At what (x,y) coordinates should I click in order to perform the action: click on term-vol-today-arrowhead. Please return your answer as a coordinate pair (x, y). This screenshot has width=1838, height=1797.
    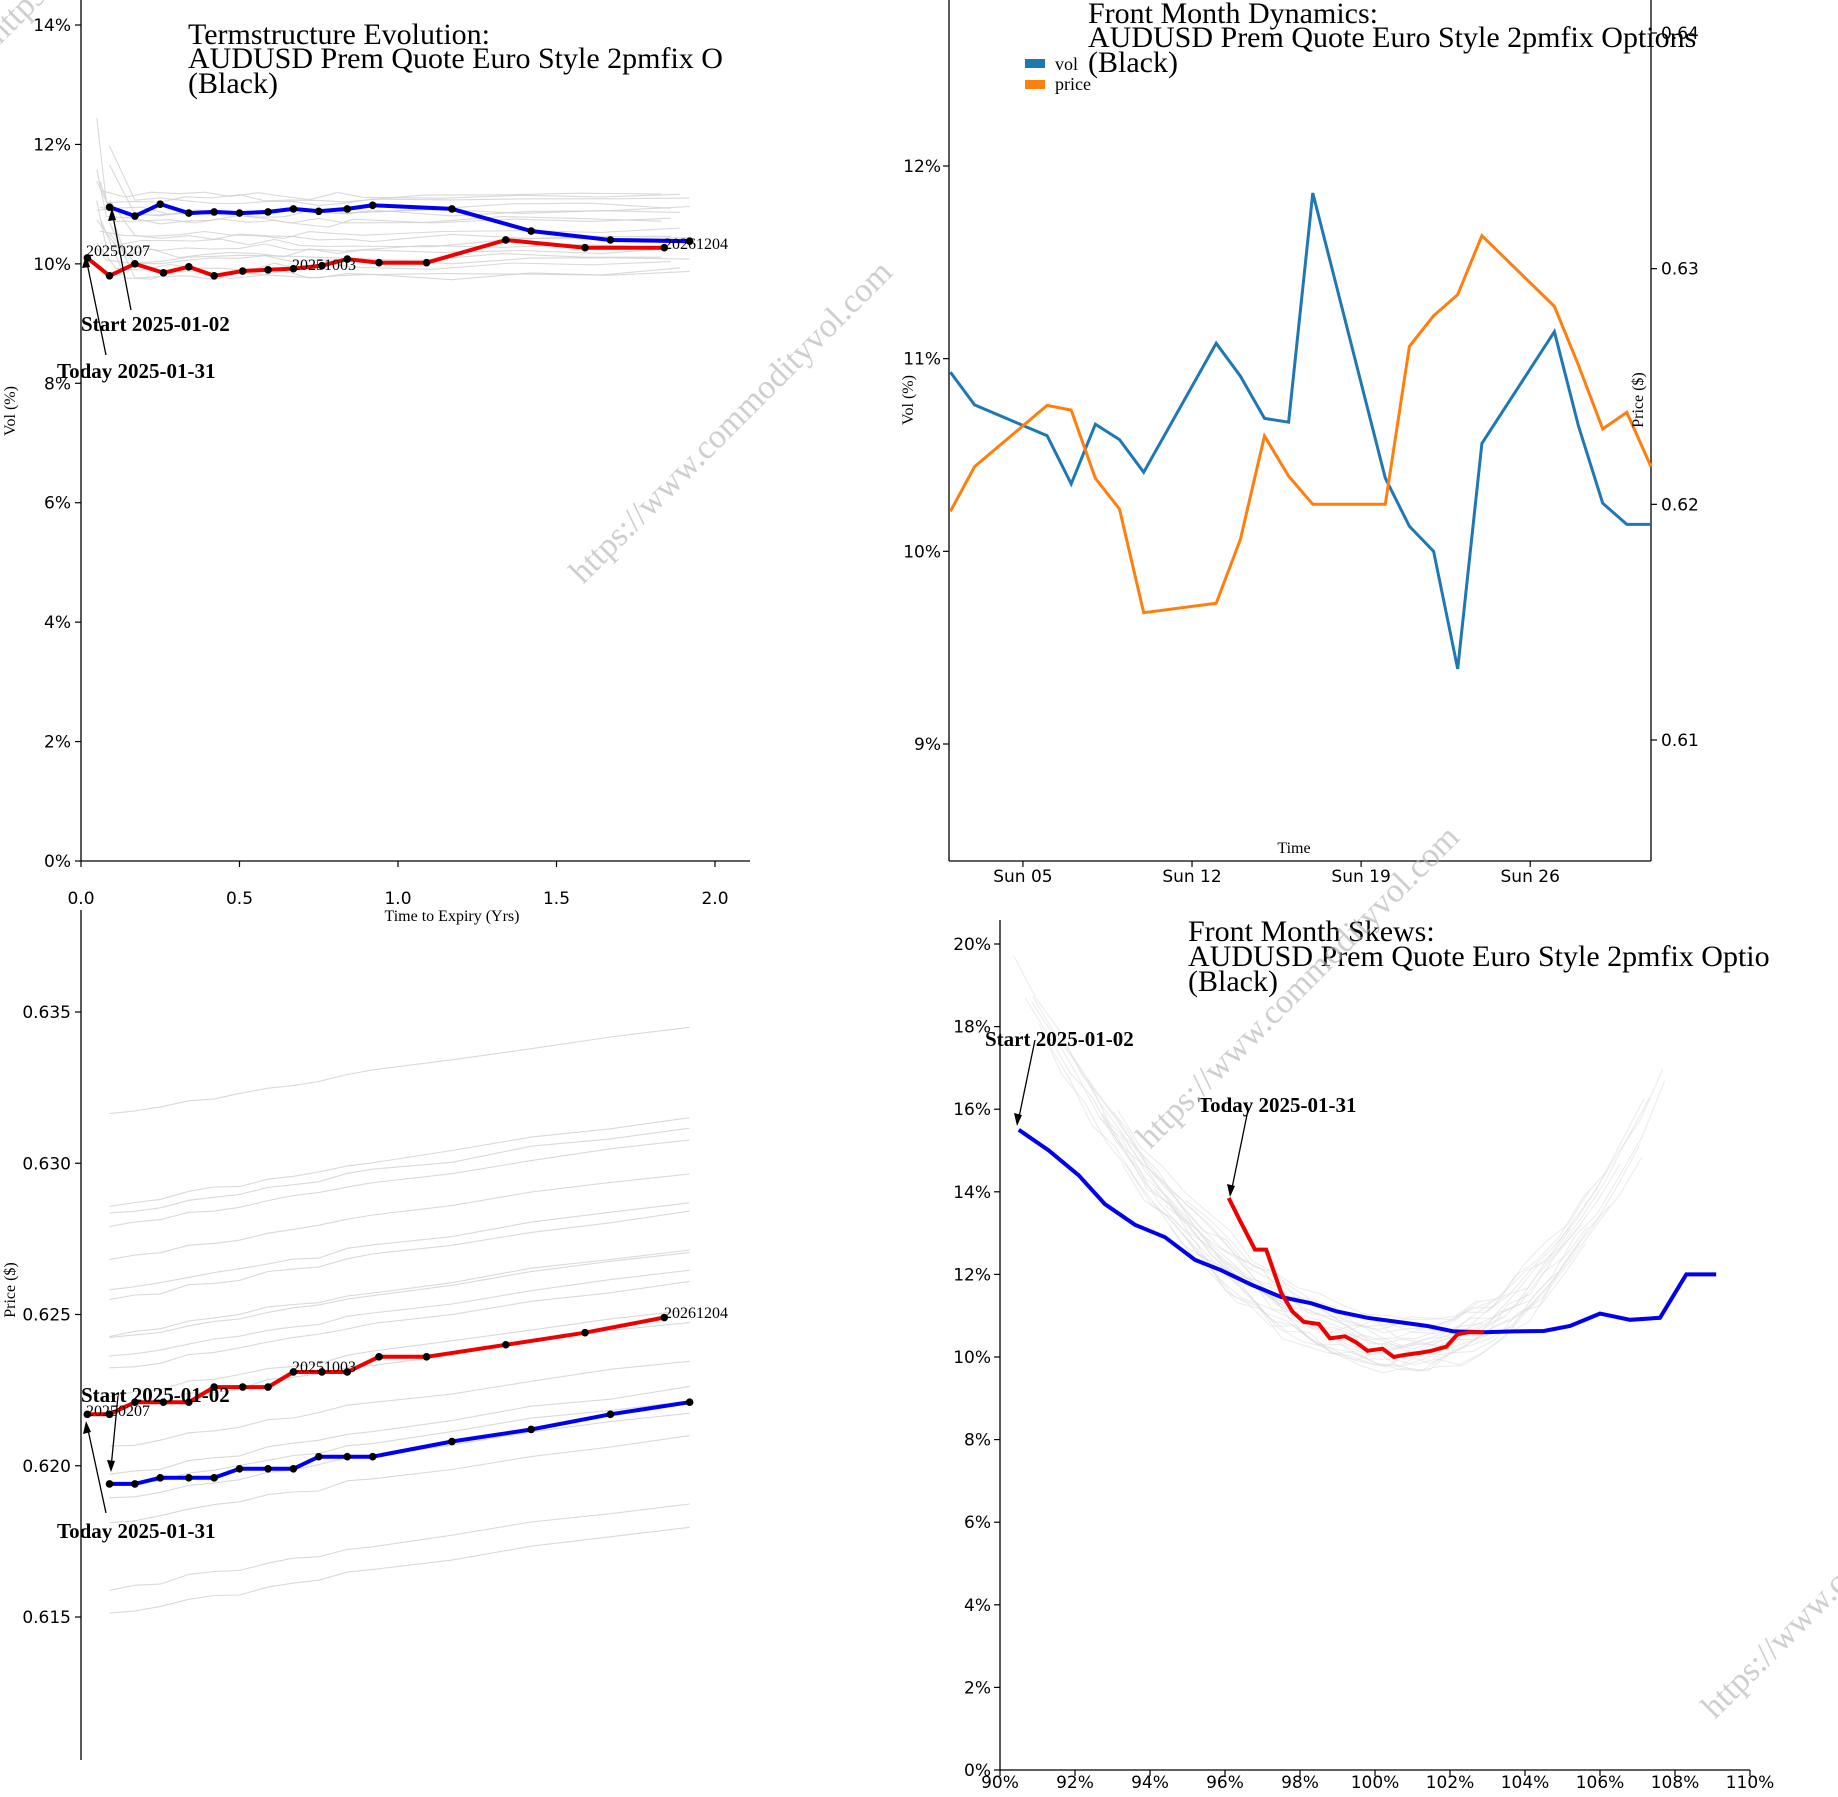
    Looking at the image, I should click on (86, 261).